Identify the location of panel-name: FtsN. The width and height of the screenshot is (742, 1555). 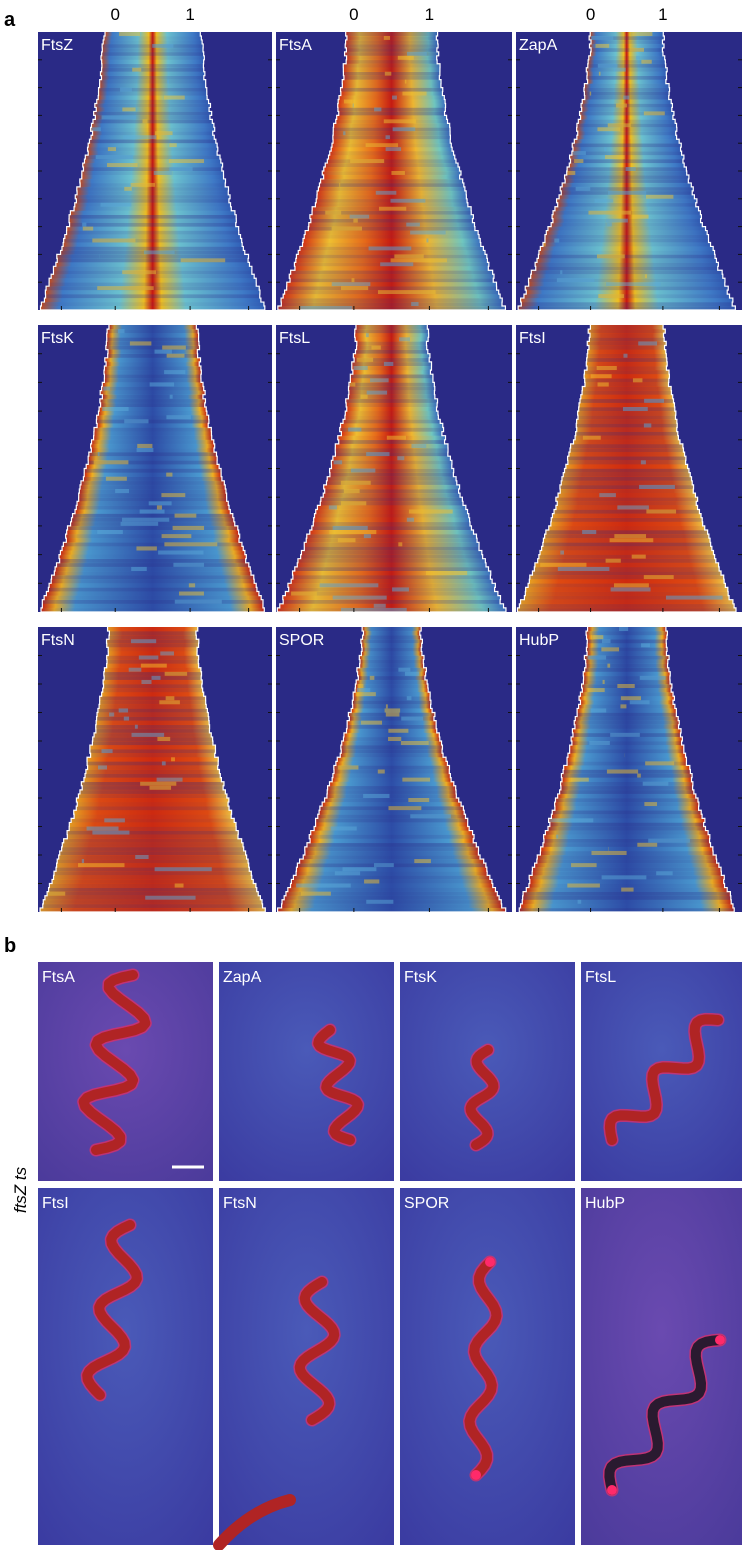
(240, 1203).